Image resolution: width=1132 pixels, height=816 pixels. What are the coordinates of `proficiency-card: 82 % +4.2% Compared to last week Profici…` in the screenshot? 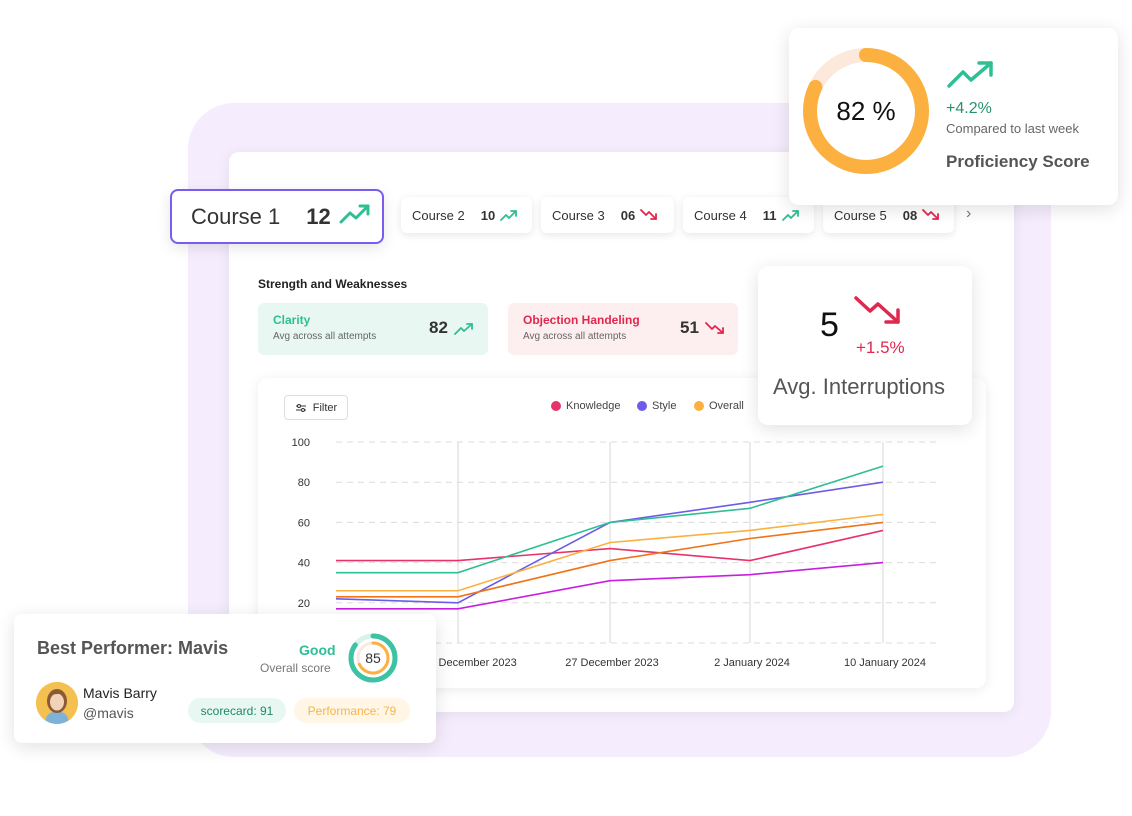 It's located at (953, 116).